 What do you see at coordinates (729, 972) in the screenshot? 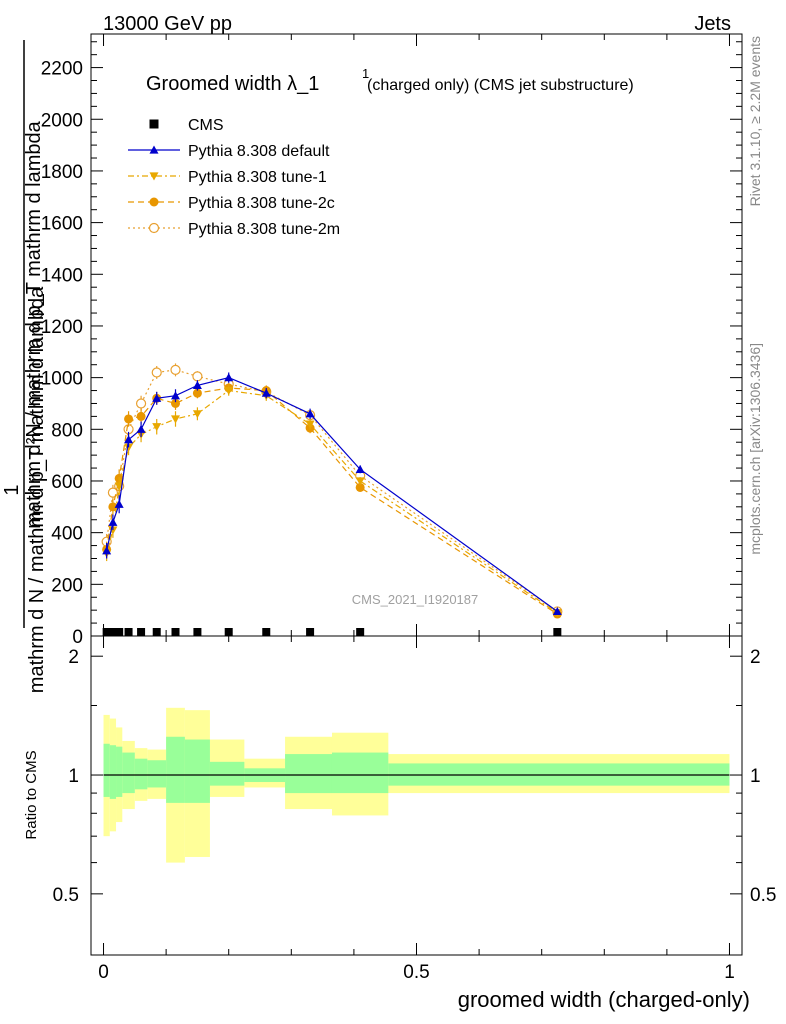
I see `x-tick-label: 1` at bounding box center [729, 972].